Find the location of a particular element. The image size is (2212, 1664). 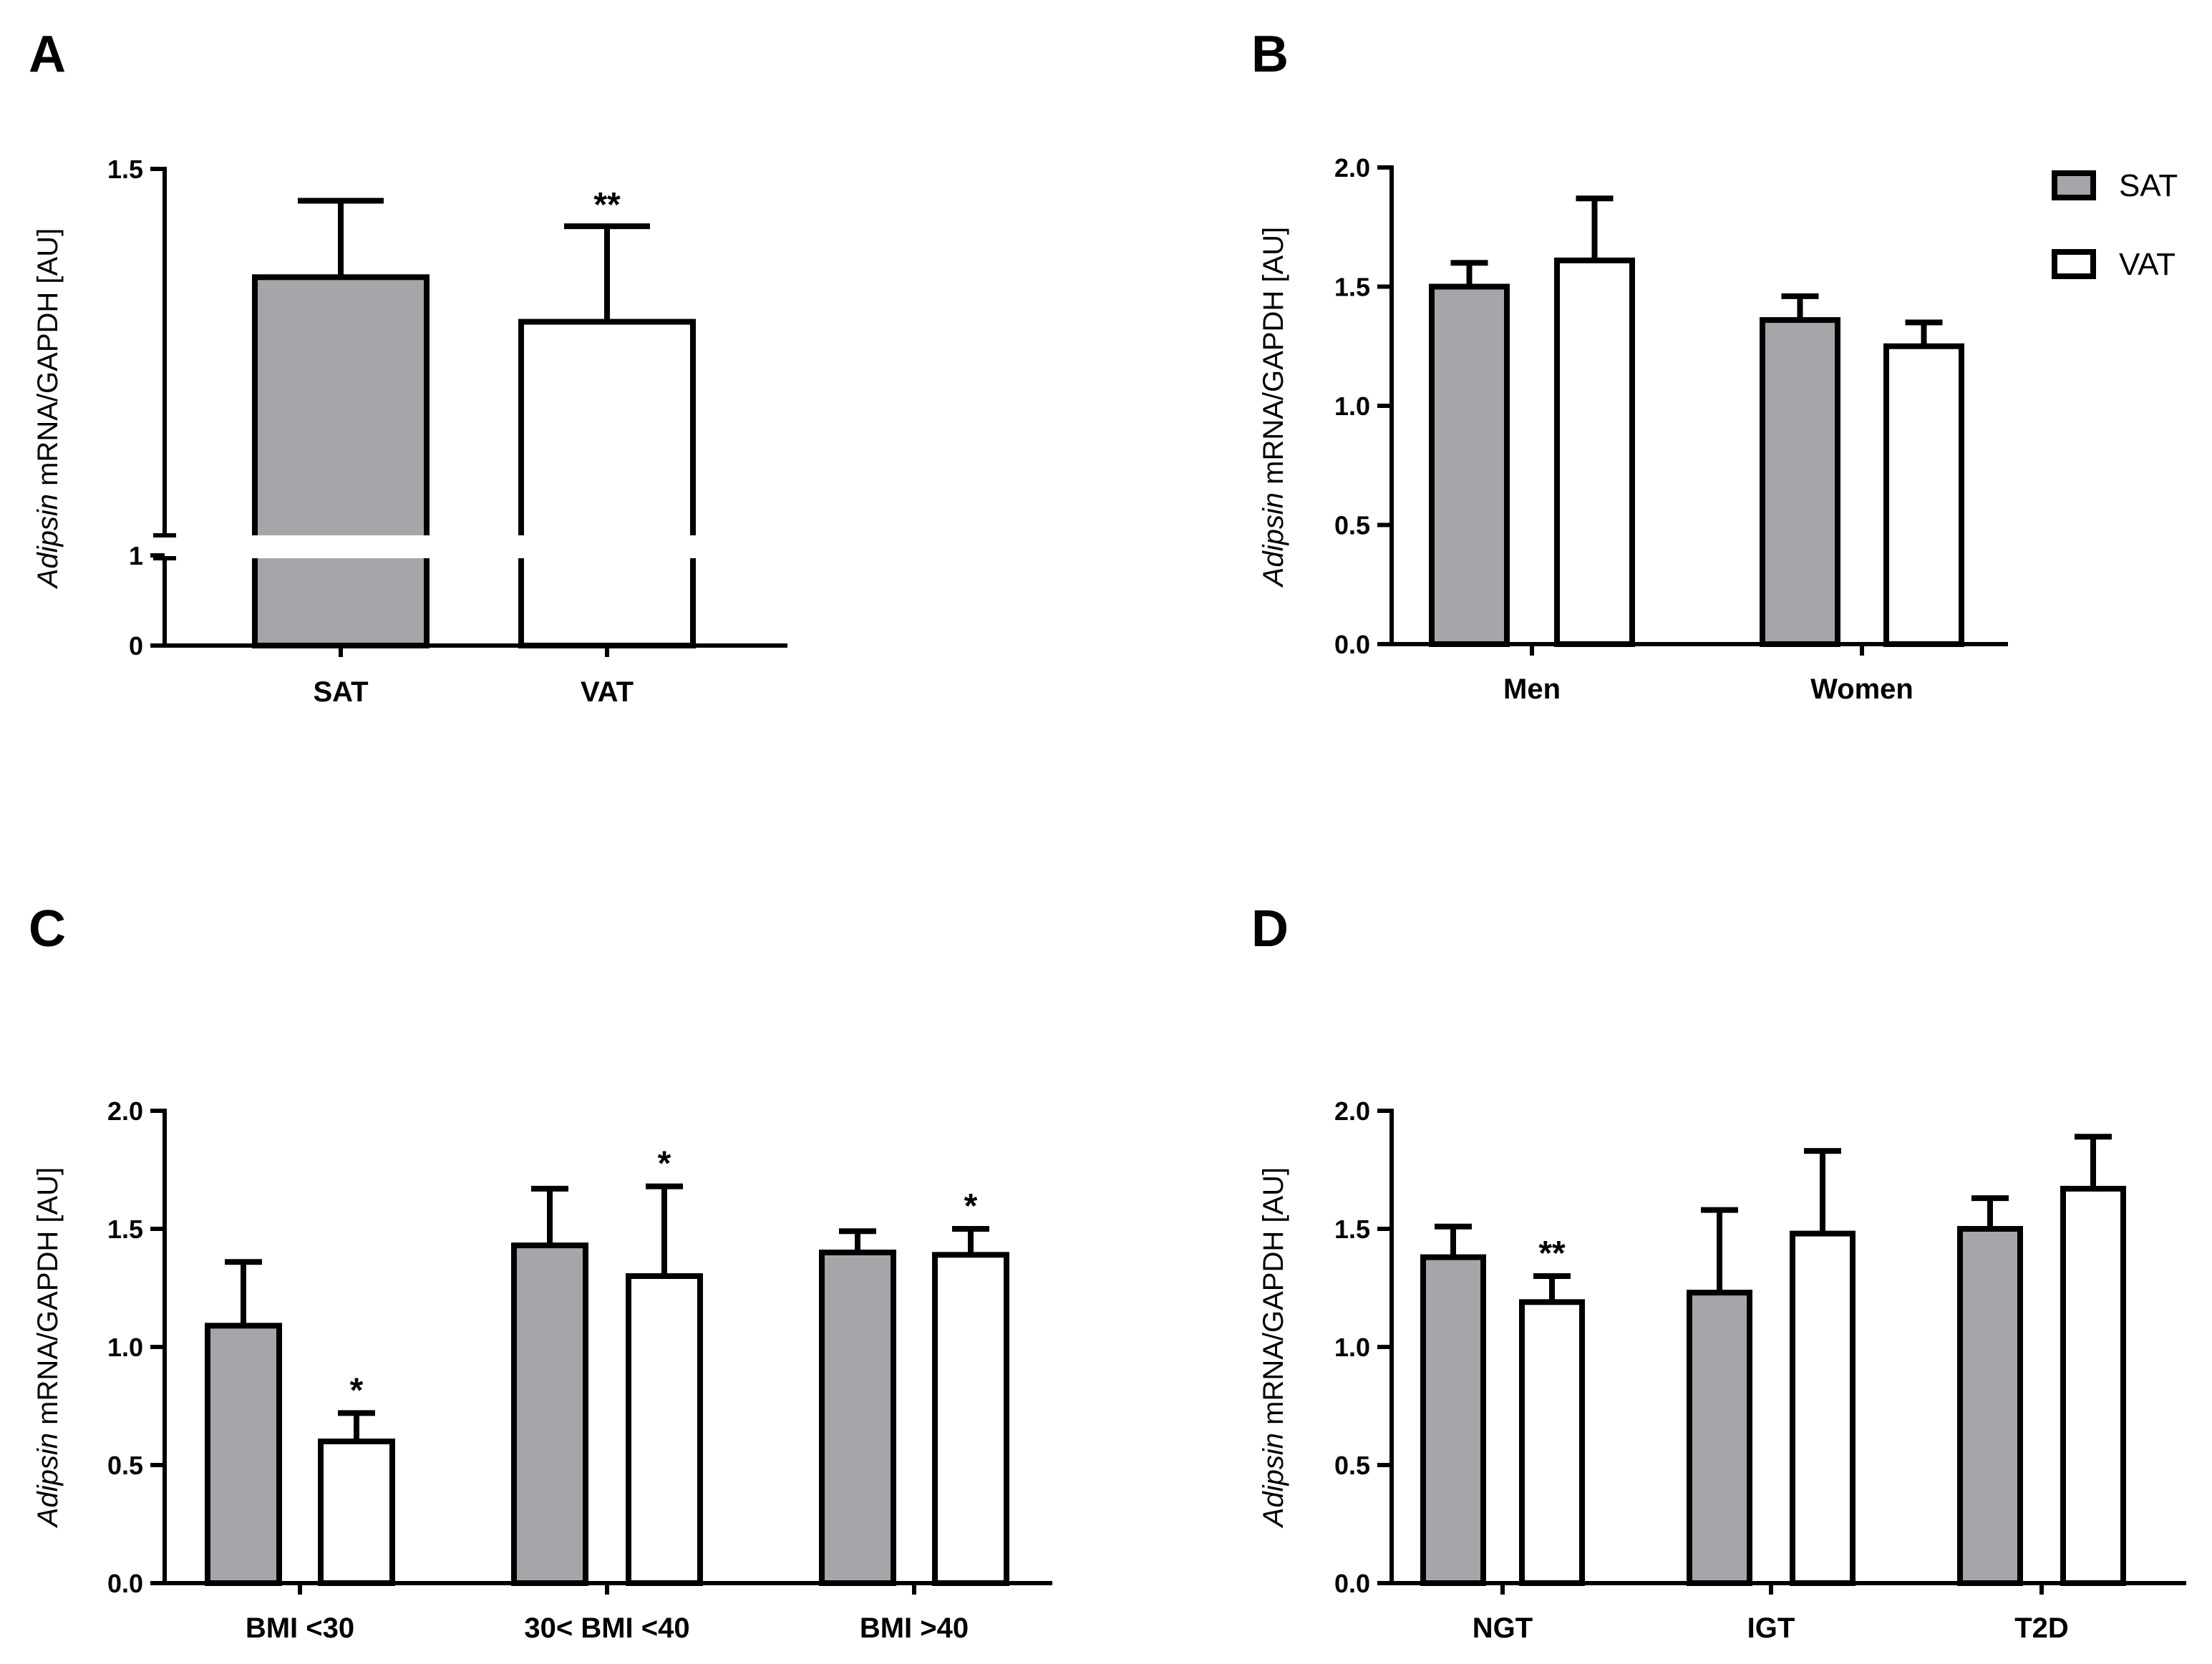

panel-letter: B is located at coordinates (1270, 54).